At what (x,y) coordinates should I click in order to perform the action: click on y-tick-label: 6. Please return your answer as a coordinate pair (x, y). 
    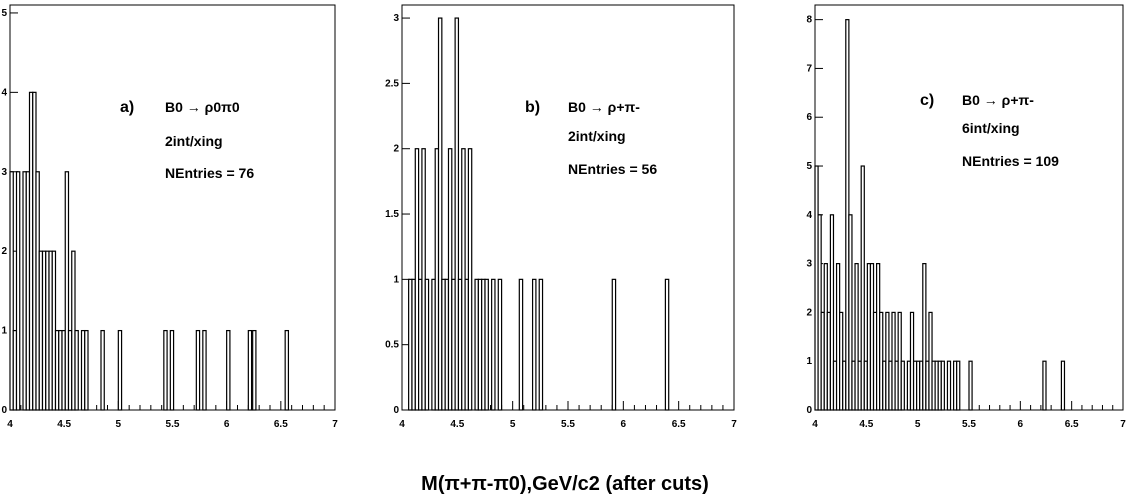
    Looking at the image, I should click on (809, 117).